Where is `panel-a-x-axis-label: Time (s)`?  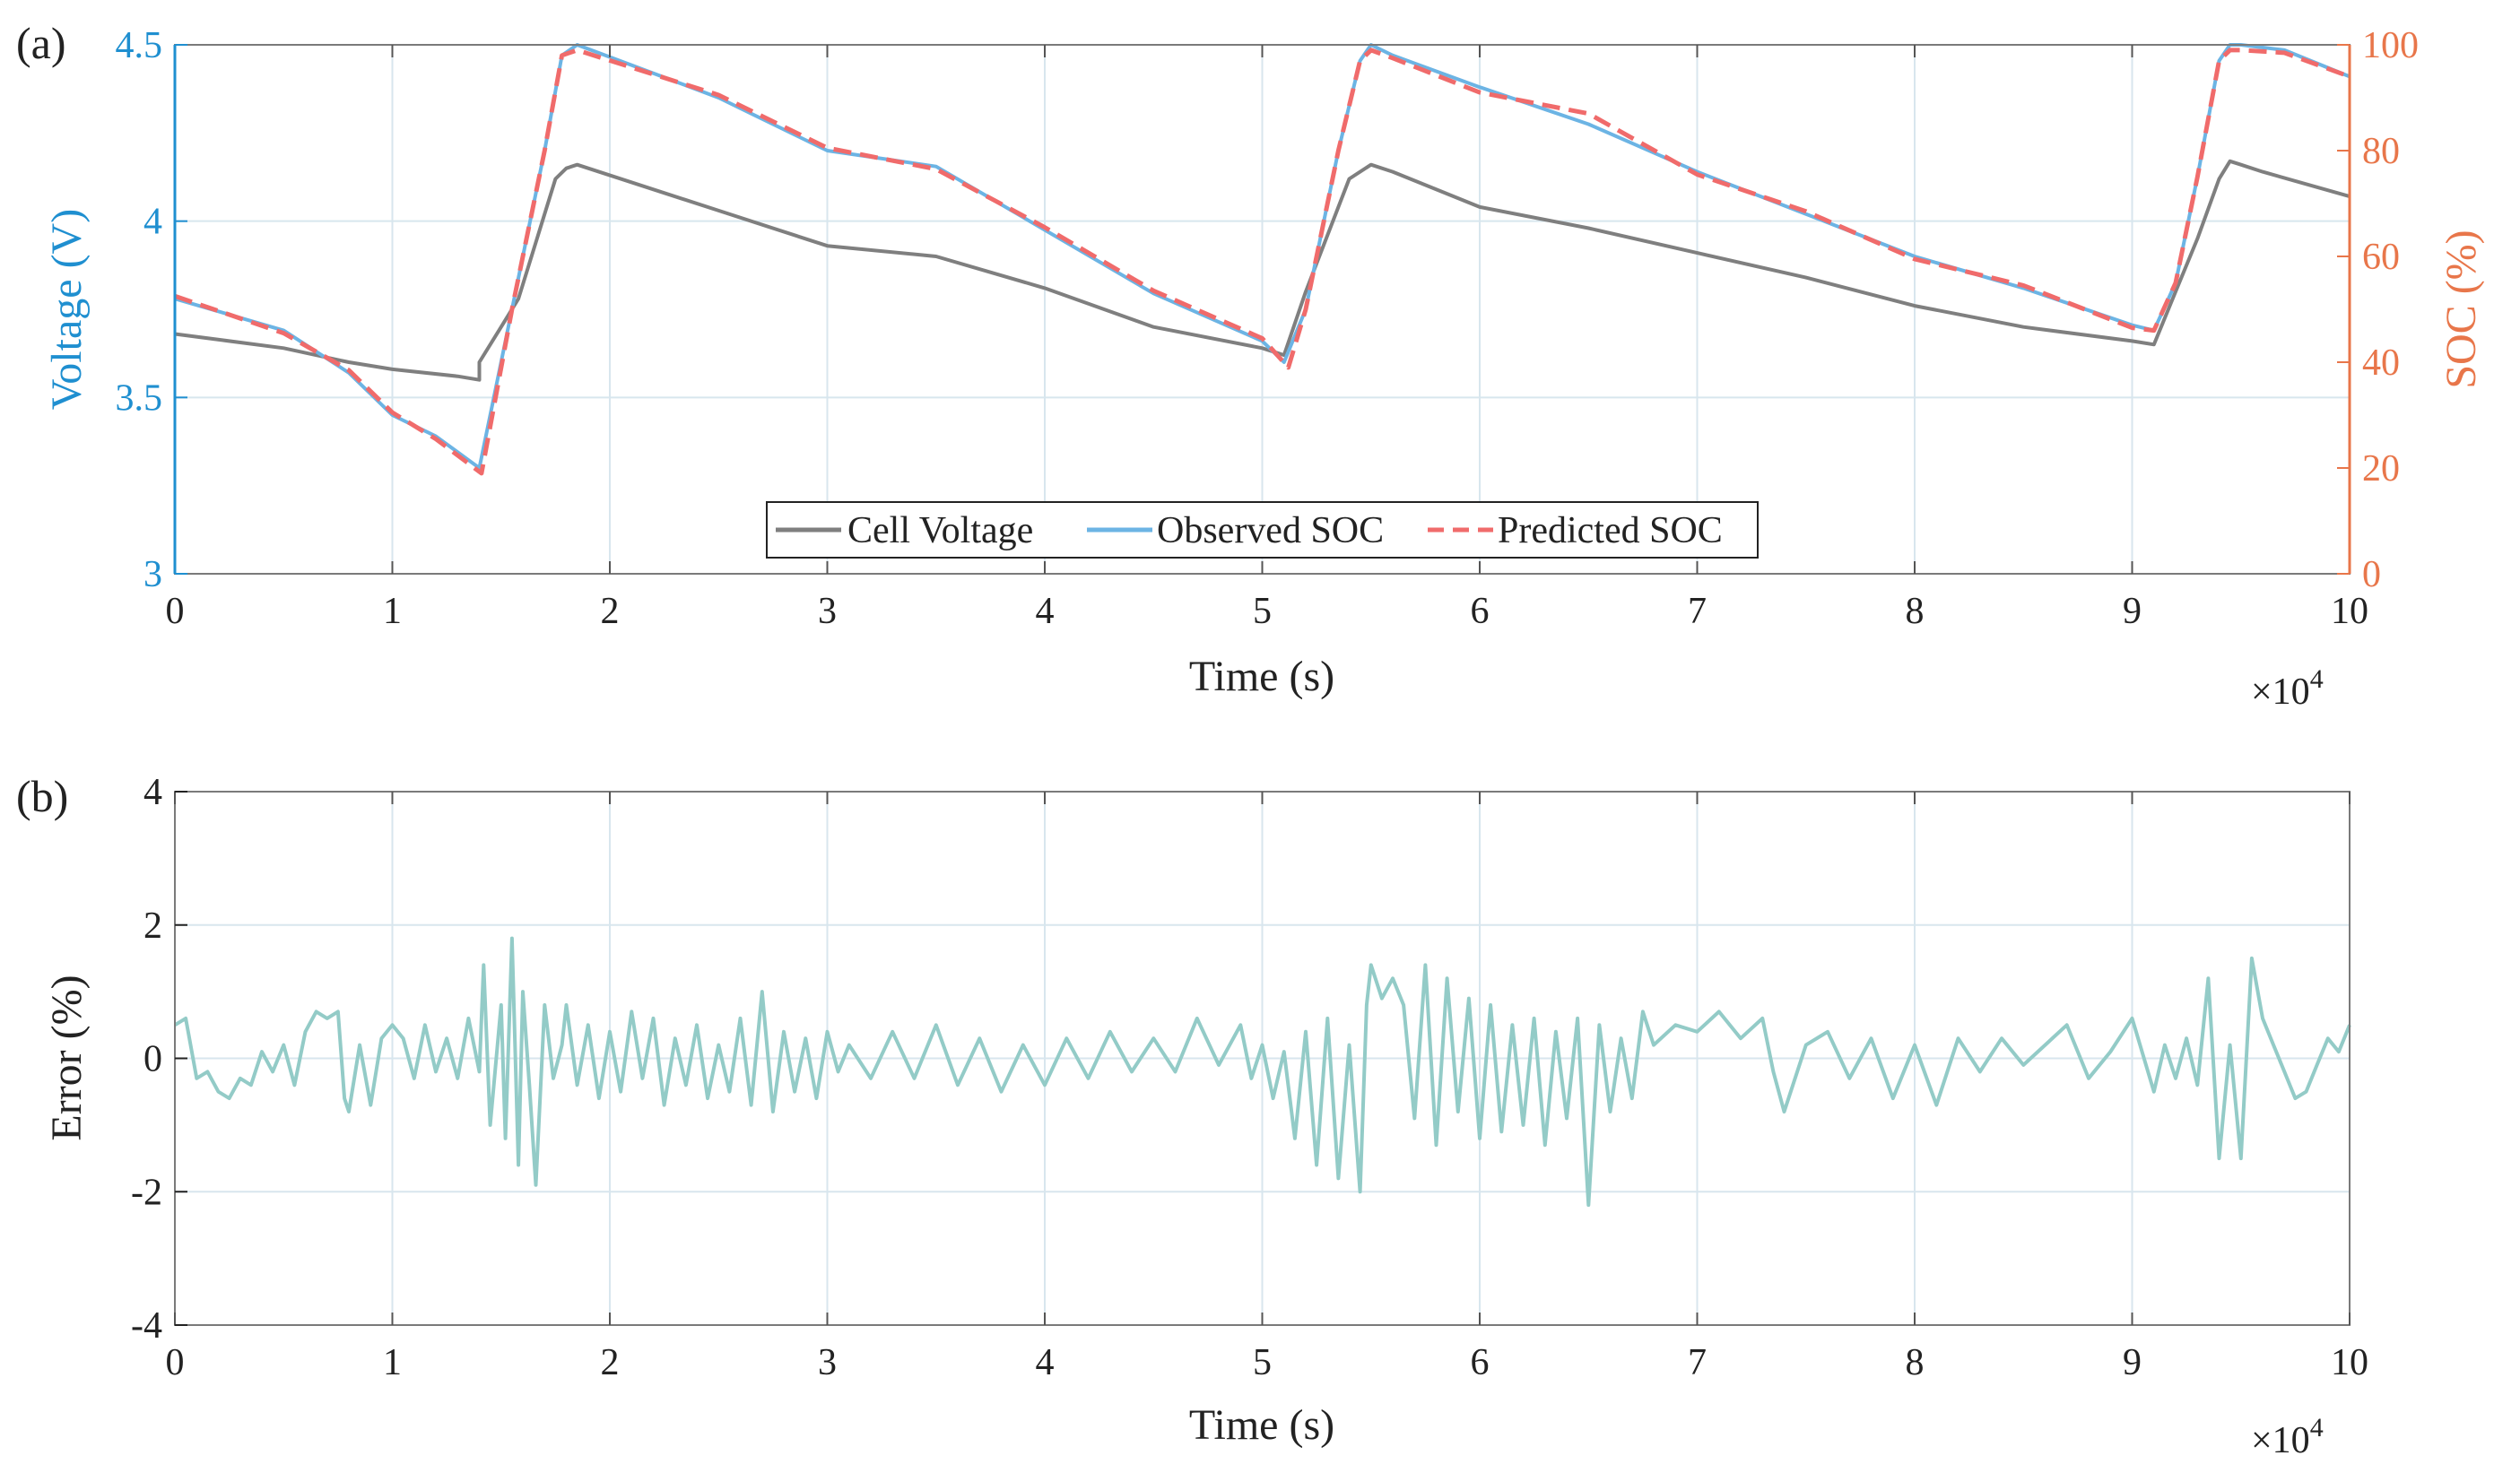 panel-a-x-axis-label: Time (s) is located at coordinates (1261, 676).